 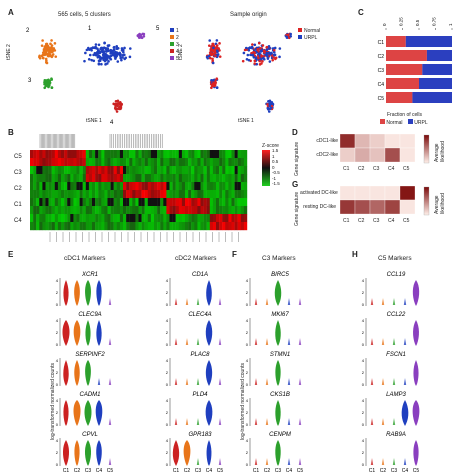 I want to click on signature-row-label: cDC2-like, so click(x=327, y=155).